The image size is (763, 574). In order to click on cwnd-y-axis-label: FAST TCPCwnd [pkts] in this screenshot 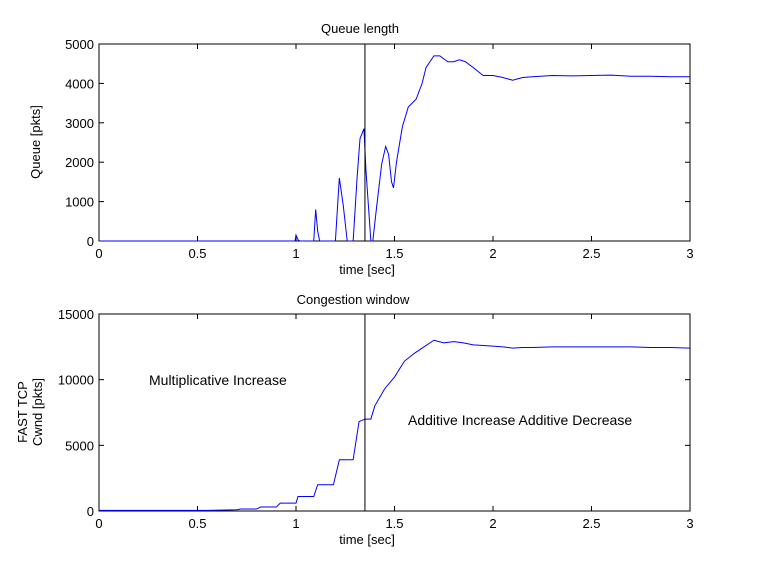, I will do `click(30, 412)`.